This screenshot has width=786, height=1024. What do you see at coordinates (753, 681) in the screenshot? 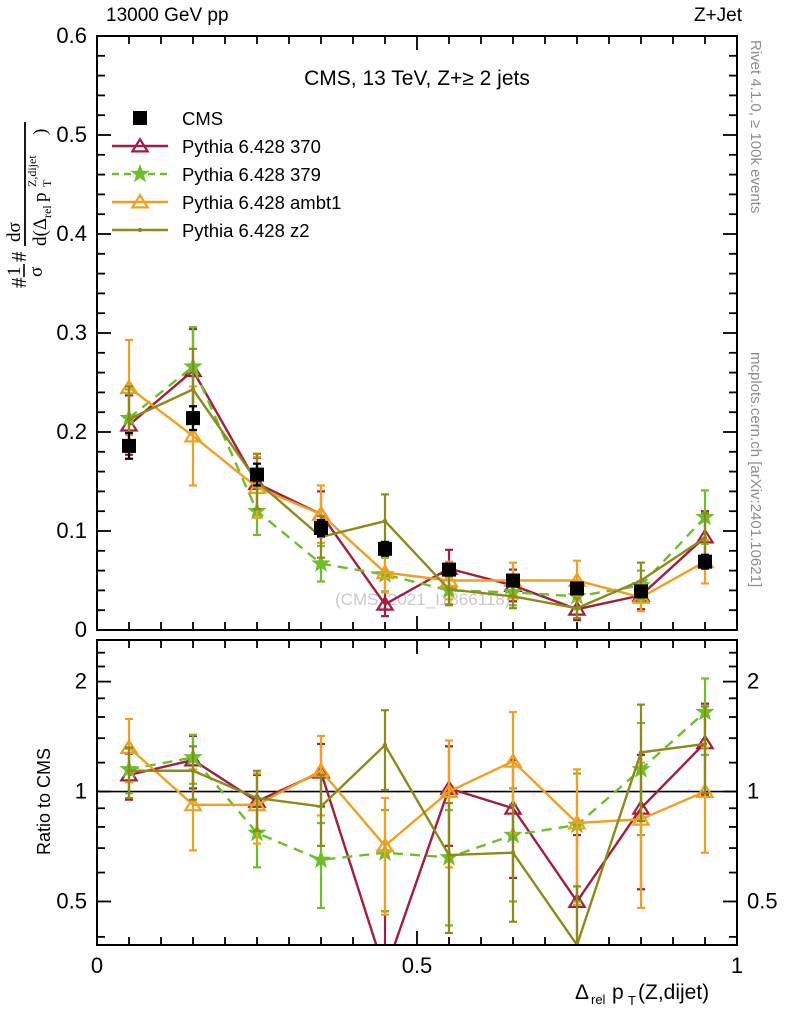
I see `ratio-ytick-label-right: 2` at bounding box center [753, 681].